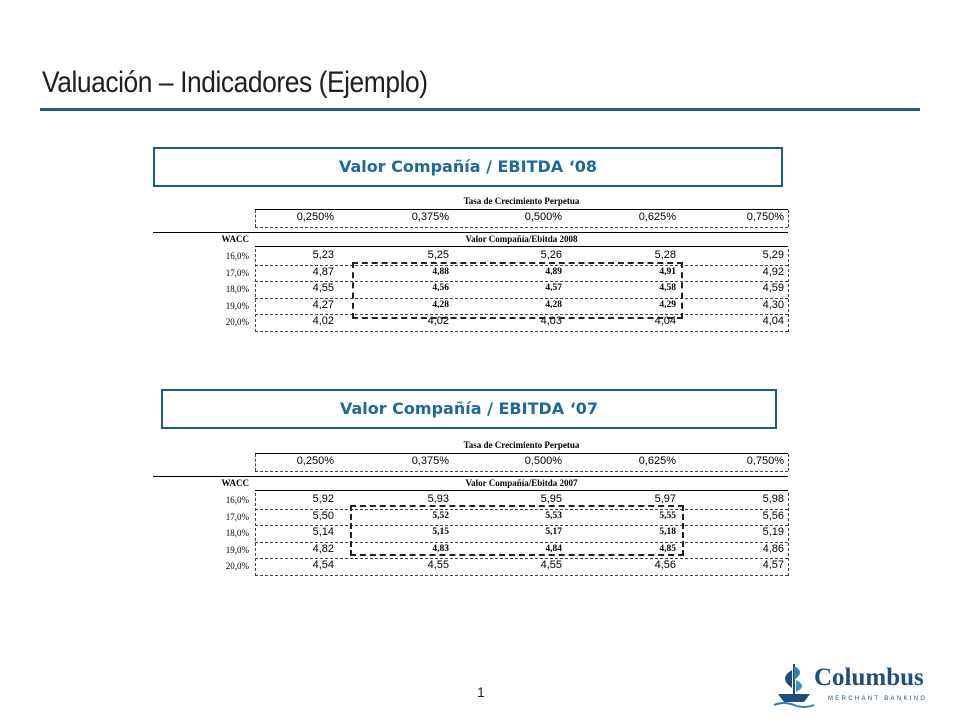 The image size is (960, 720). What do you see at coordinates (323, 532) in the screenshot?
I see `value-cell: 5,14` at bounding box center [323, 532].